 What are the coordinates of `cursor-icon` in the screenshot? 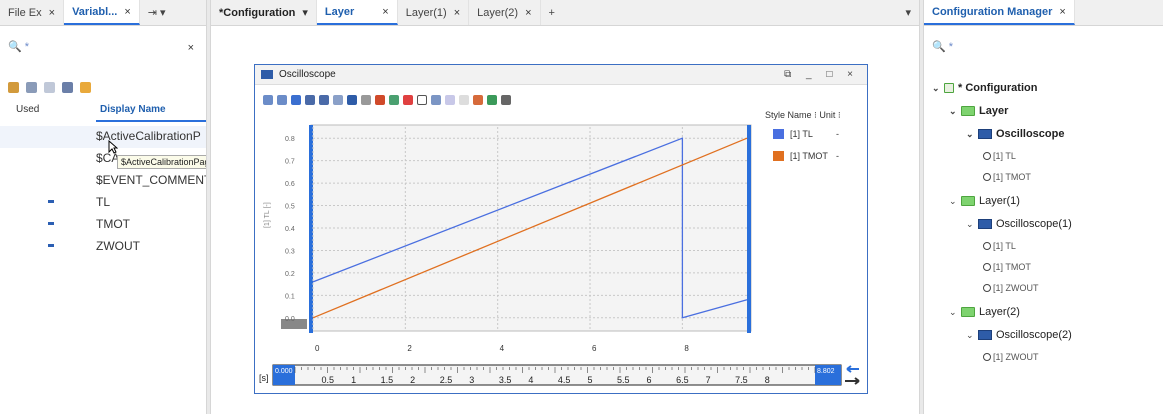 It's located at (380, 100).